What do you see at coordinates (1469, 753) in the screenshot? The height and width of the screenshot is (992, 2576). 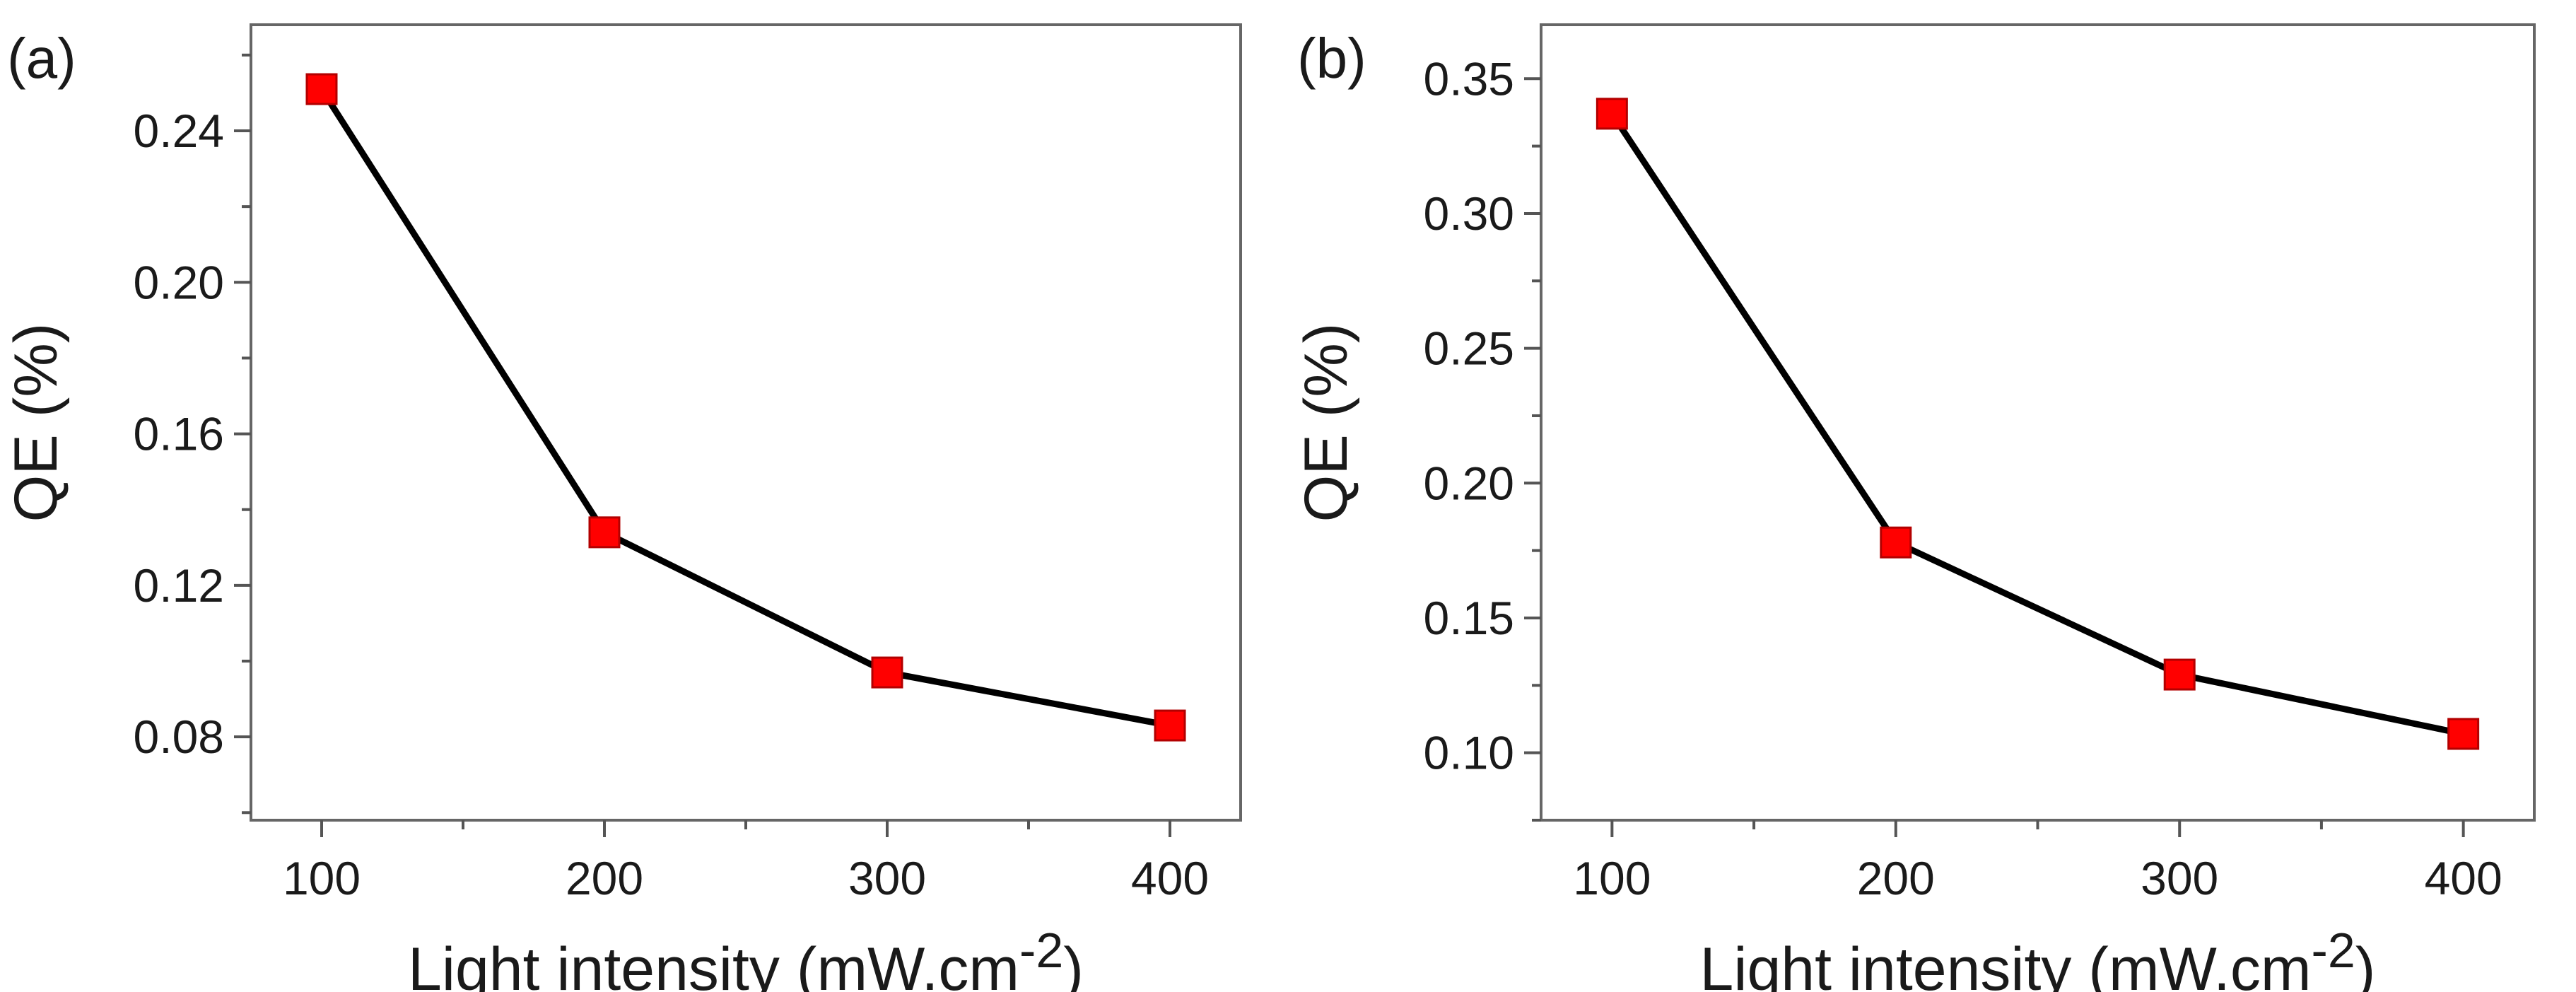 I see `panel-b-y-tick-label: 0.10` at bounding box center [1469, 753].